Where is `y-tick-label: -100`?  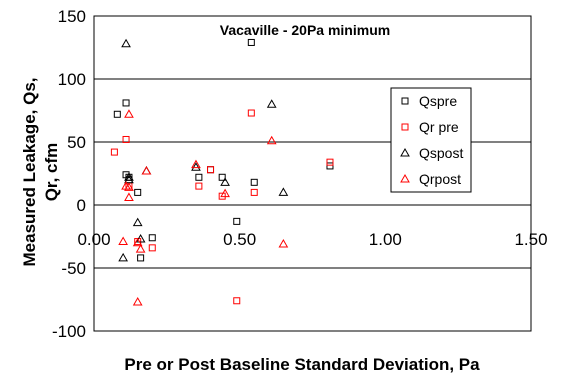 y-tick-label: -100 is located at coordinates (69, 331).